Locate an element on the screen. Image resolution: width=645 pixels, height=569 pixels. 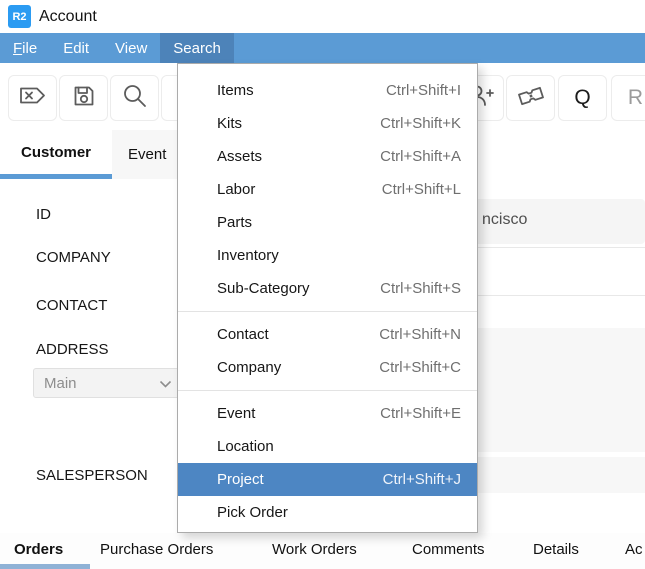
menu-item-parts: Parts is located at coordinates (235, 222).